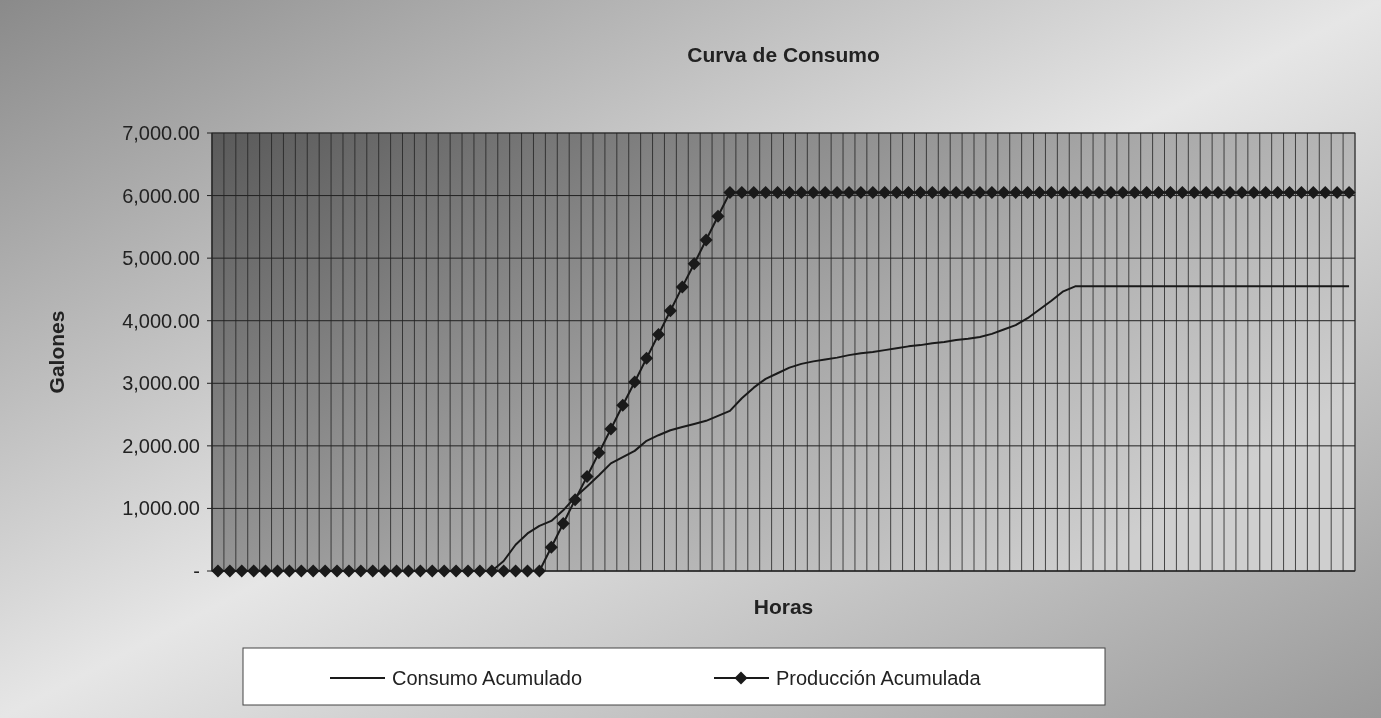 Image resolution: width=1381 pixels, height=718 pixels. I want to click on y-tick-label: 3,000.00, so click(161, 383).